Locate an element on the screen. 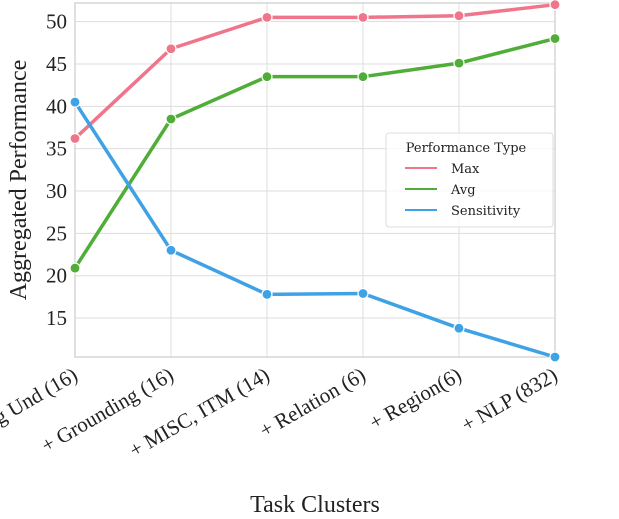 Image resolution: width=619 pixels, height=519 pixels. y-tick-label: 35 is located at coordinates (56, 149).